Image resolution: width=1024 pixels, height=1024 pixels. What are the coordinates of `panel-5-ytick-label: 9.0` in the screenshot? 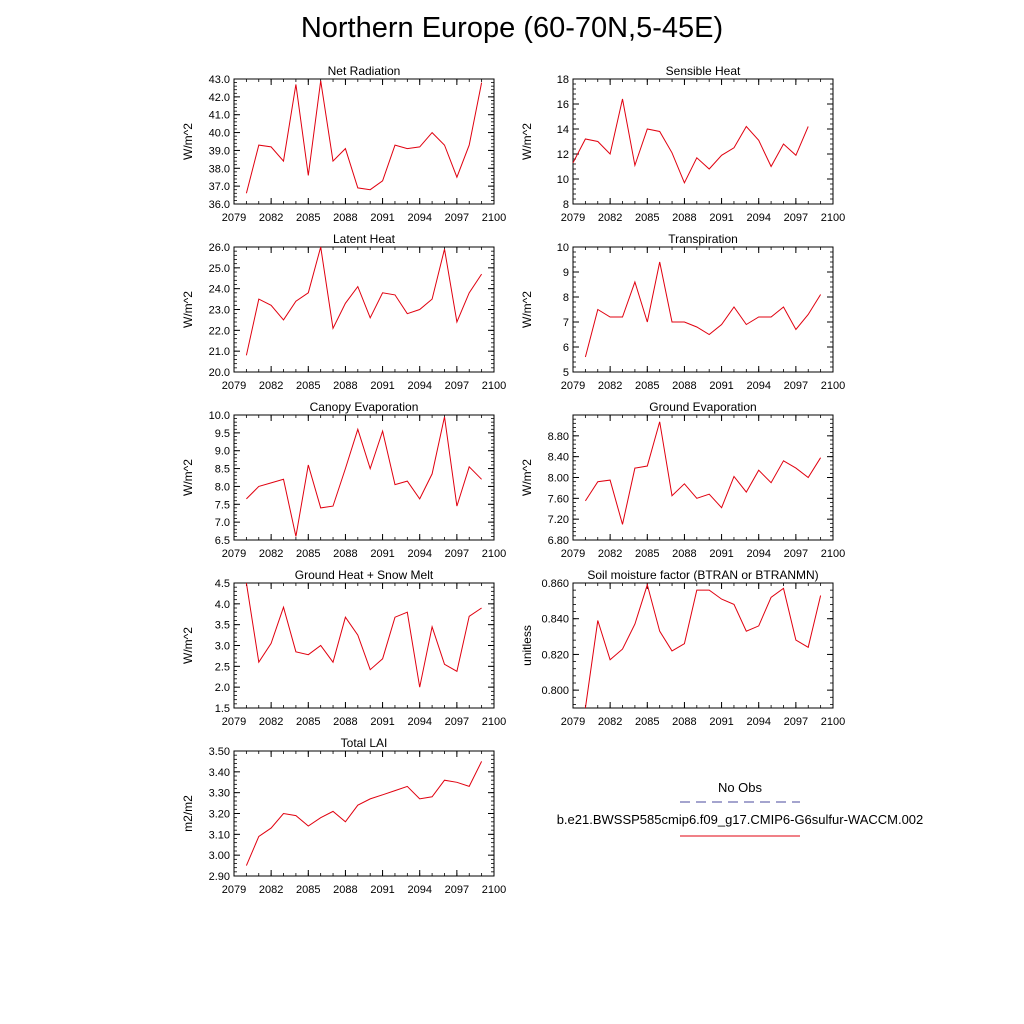 It's located at (222, 452).